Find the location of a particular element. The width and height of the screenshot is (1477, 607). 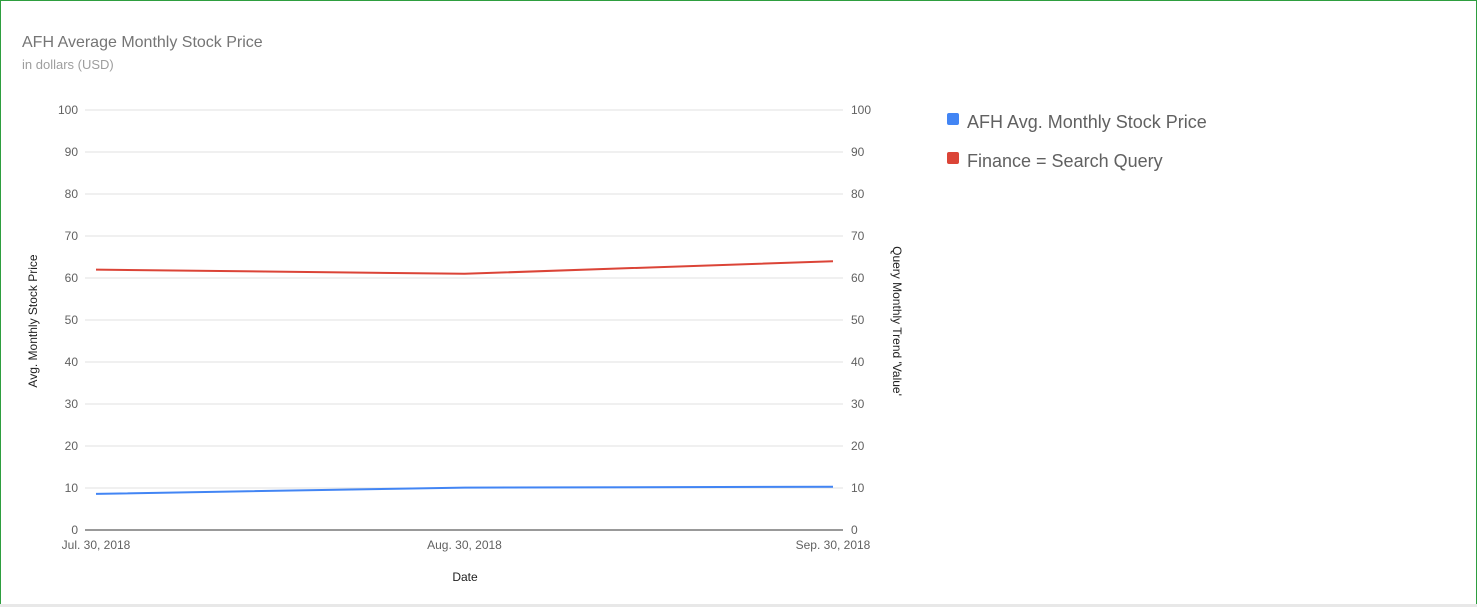

right-tick-label: 40 is located at coordinates (858, 362).